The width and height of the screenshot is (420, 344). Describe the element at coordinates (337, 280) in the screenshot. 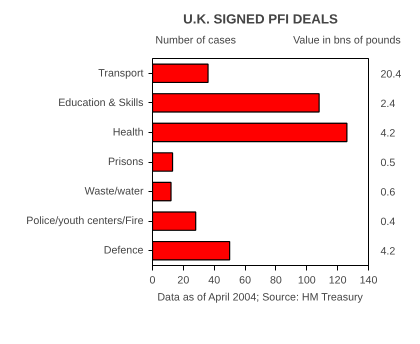

I see `x-tick-label: 120` at that location.